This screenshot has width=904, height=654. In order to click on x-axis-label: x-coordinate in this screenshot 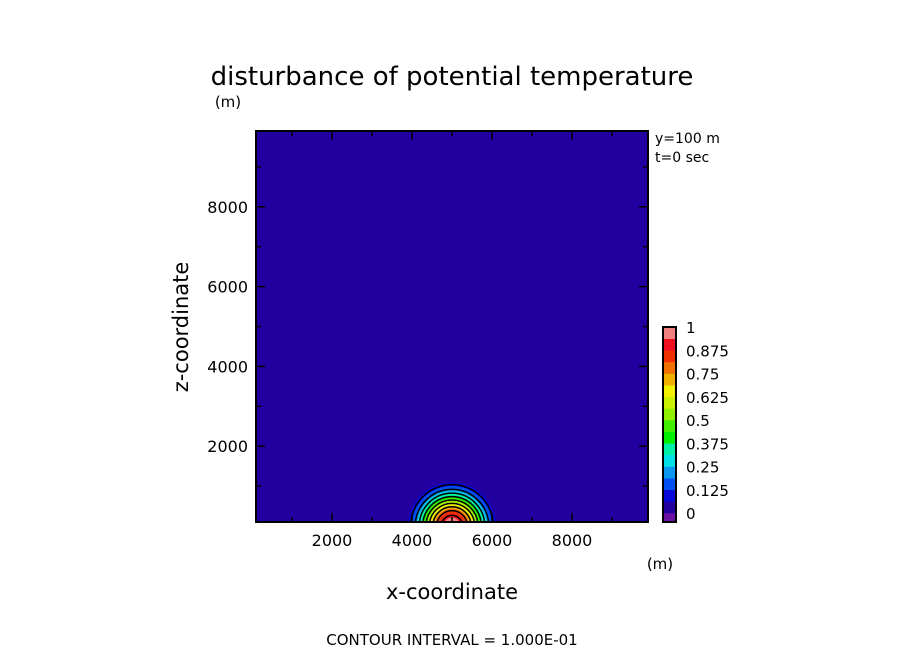, I will do `click(452, 592)`.